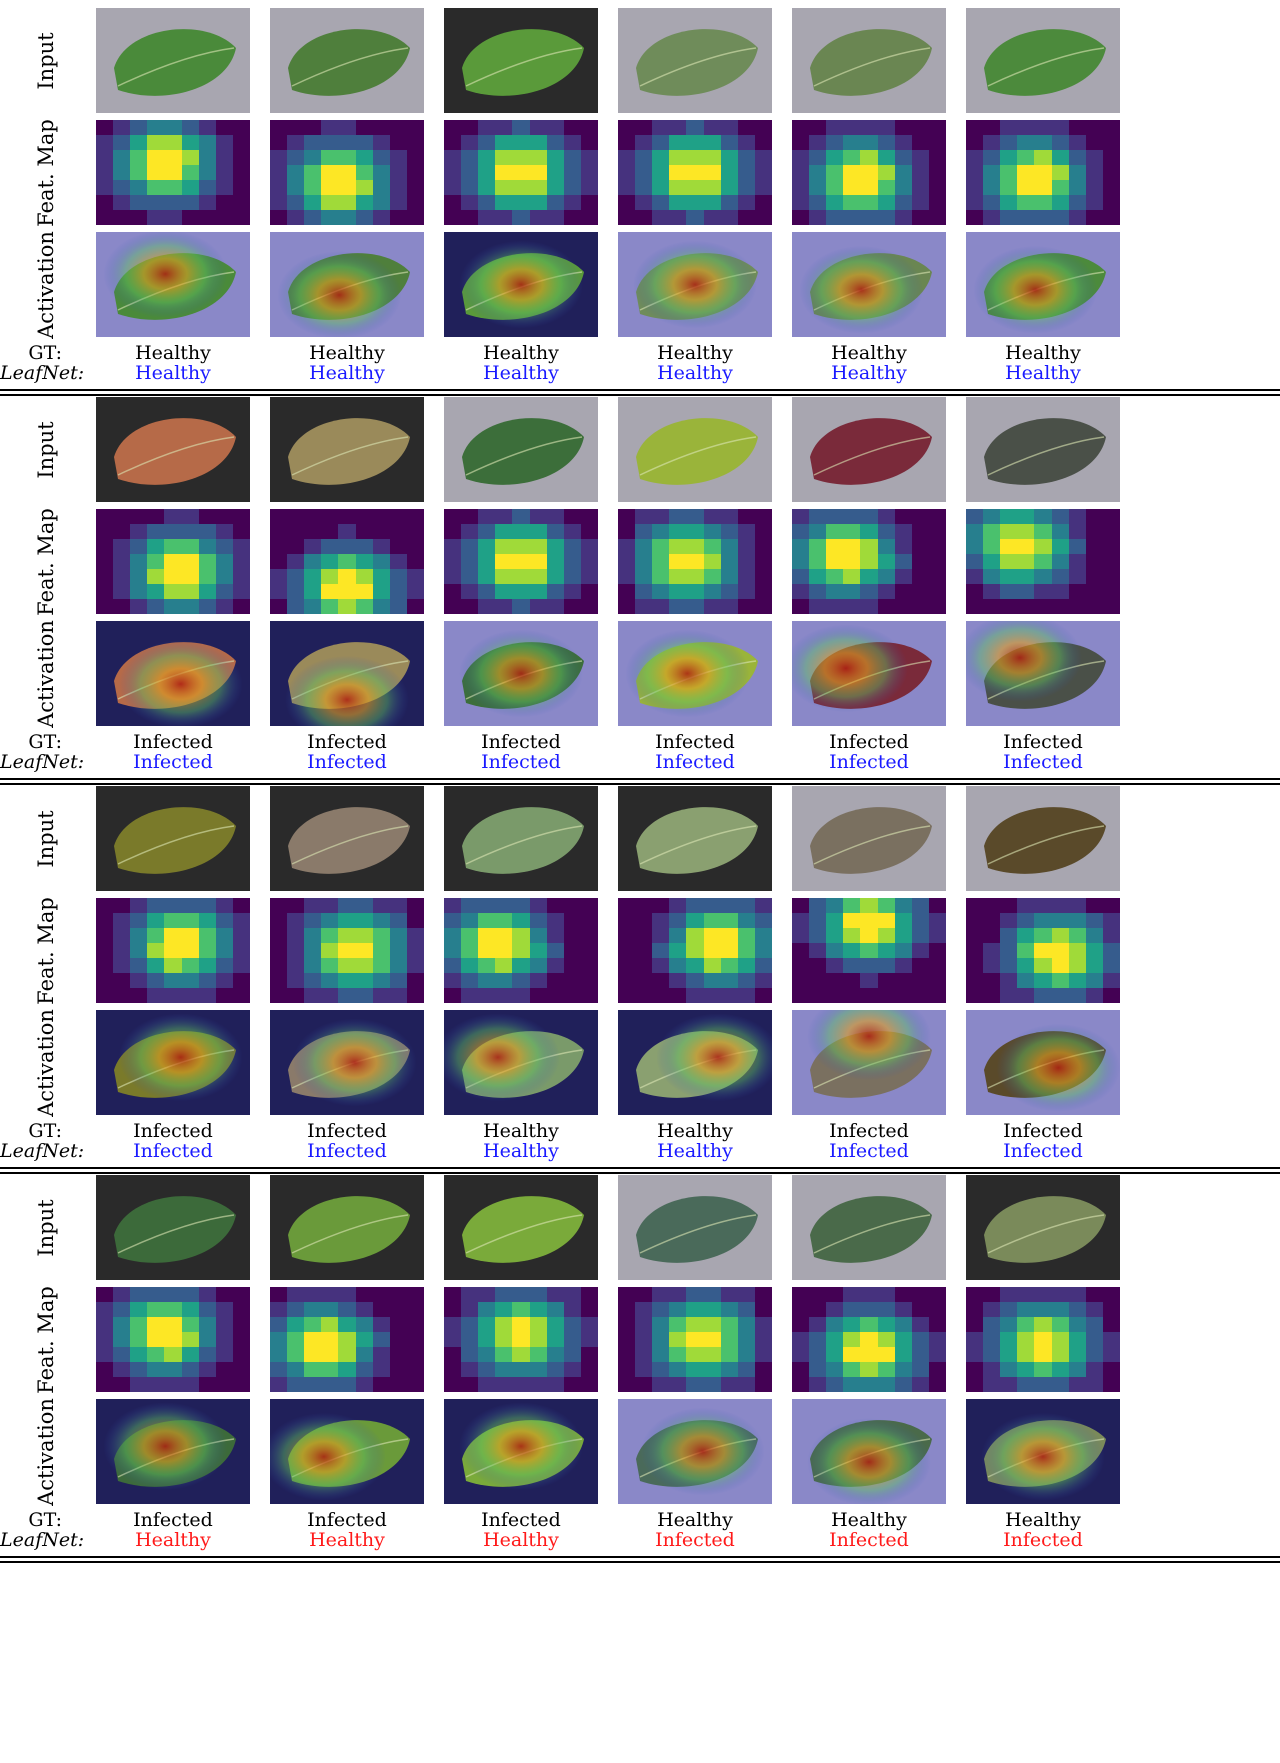 The height and width of the screenshot is (1763, 1280). What do you see at coordinates (173, 353) in the screenshot?
I see `ground-truth-value: Healthy` at bounding box center [173, 353].